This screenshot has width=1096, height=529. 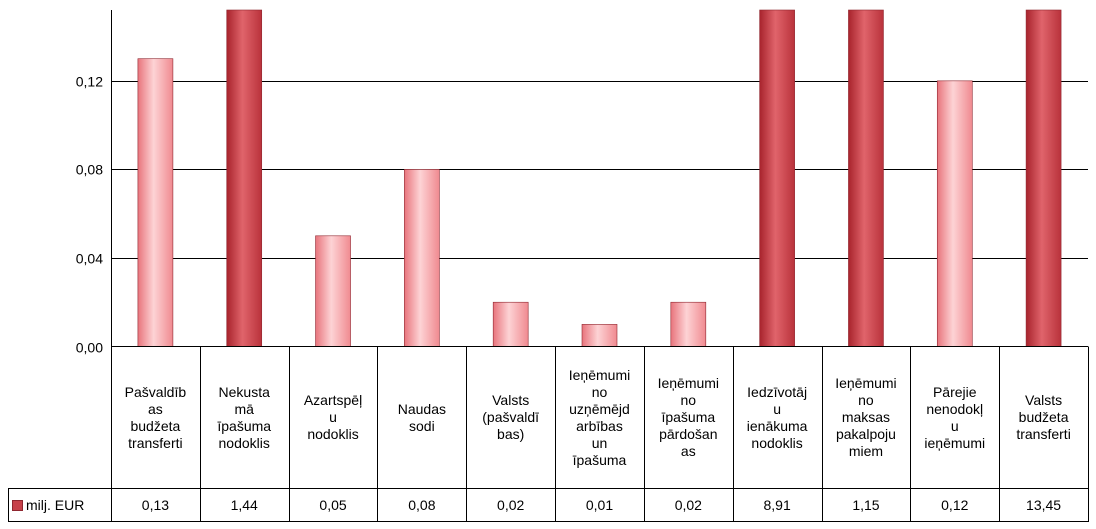 What do you see at coordinates (599, 417) in the screenshot?
I see `category-label: Ieņēmumi no uzņēmējd arbības un īpašuma` at bounding box center [599, 417].